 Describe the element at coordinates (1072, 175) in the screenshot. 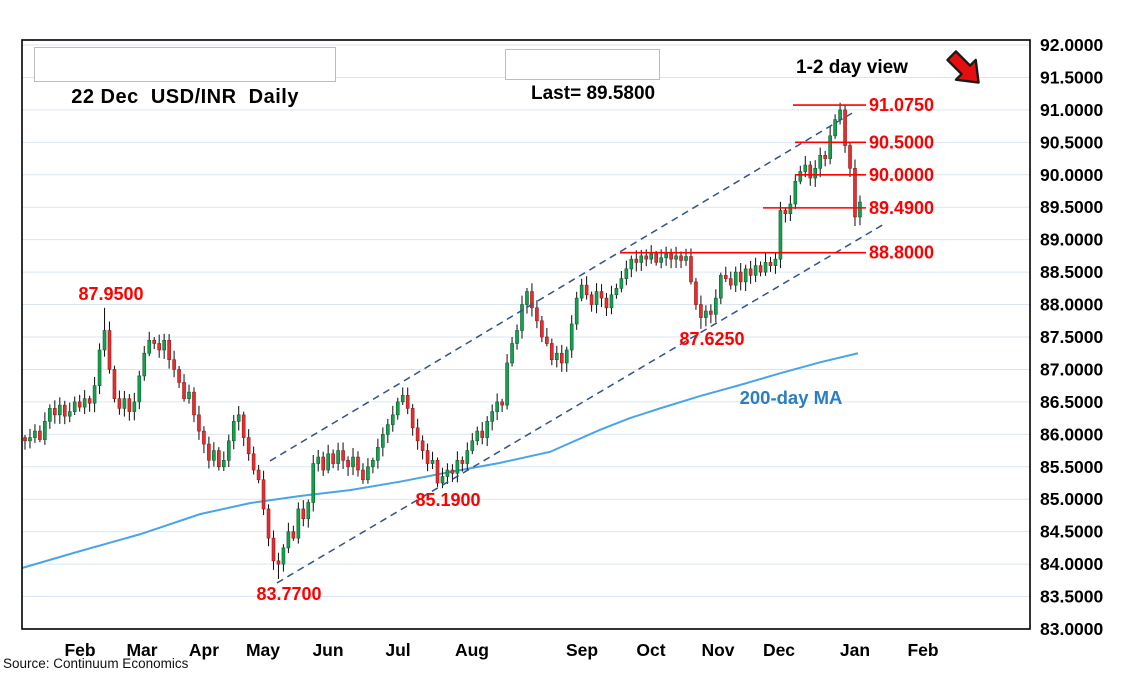

I see `y-axis-label: 90.0000` at that location.